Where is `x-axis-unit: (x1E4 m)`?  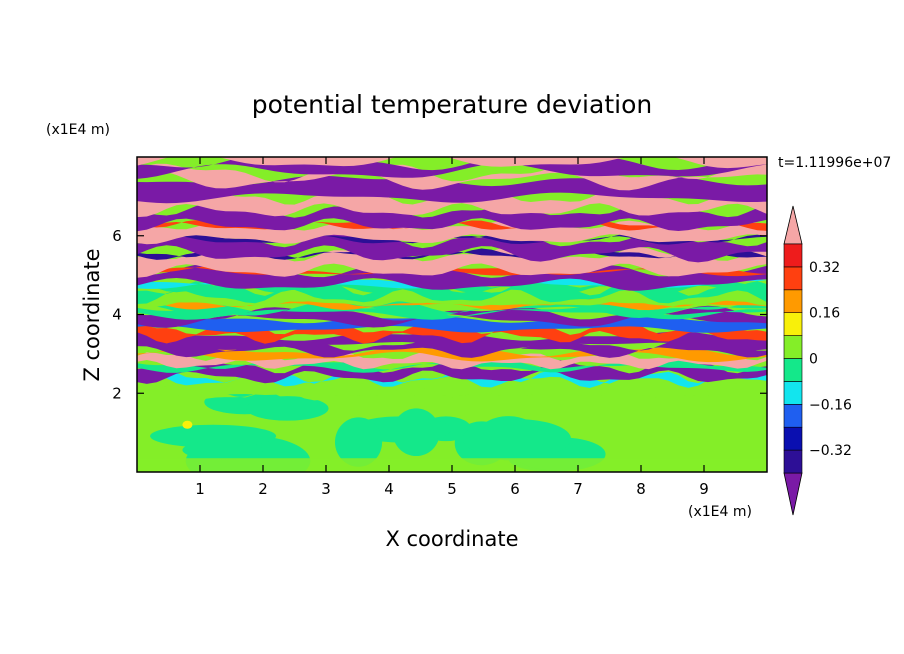
x-axis-unit: (x1E4 m) is located at coordinates (720, 512).